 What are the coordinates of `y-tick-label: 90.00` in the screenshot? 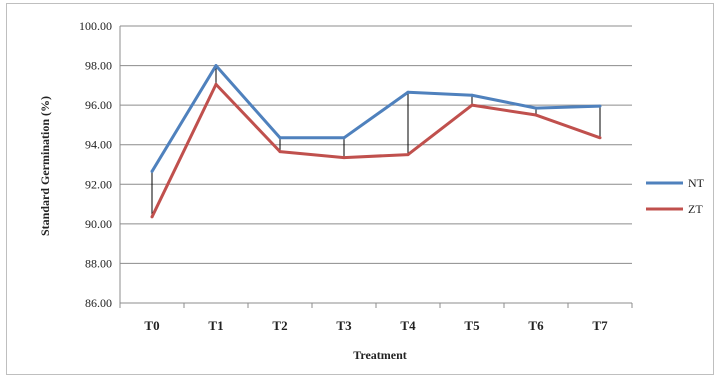 It's located at (98, 224).